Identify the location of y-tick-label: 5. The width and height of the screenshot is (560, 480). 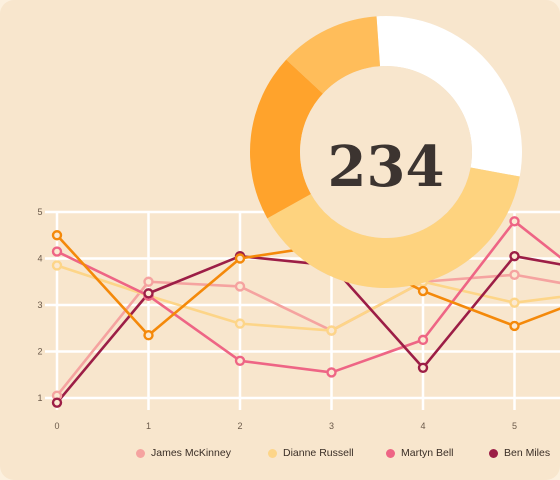
(39, 212).